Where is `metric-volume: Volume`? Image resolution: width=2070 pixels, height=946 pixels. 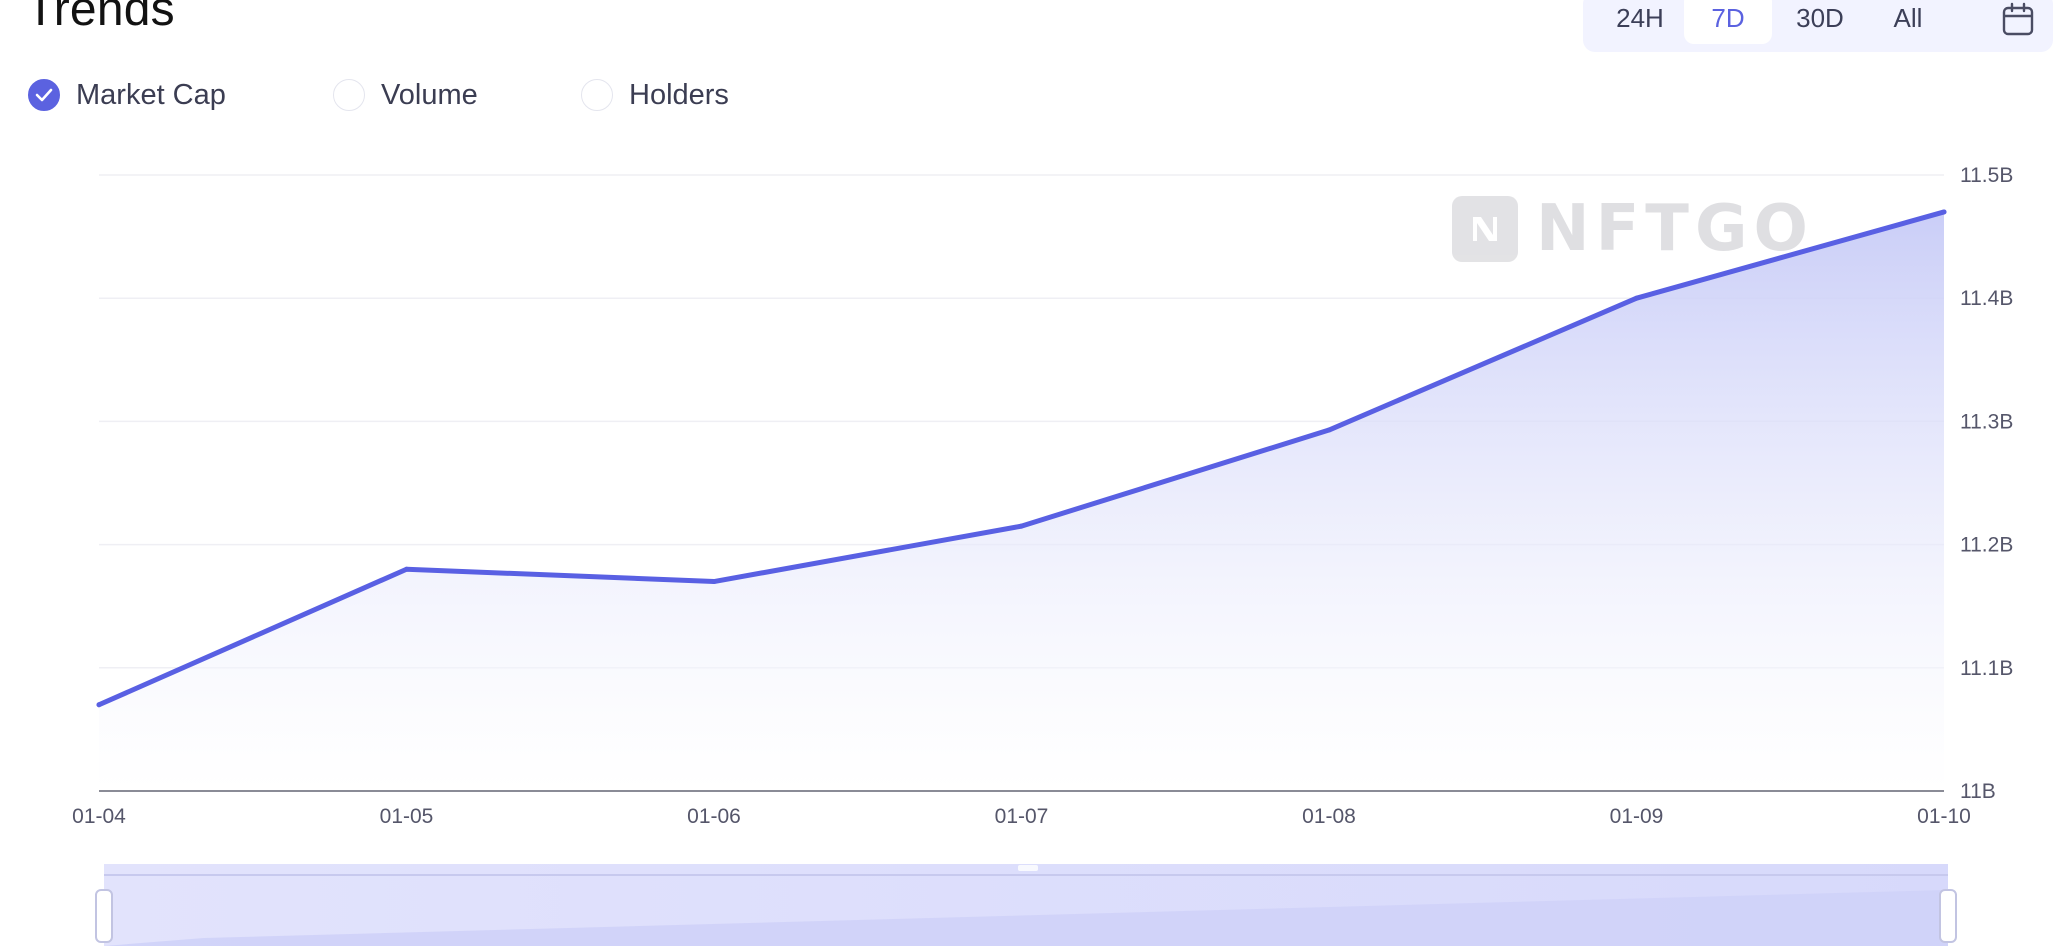
metric-volume: Volume is located at coordinates (405, 95).